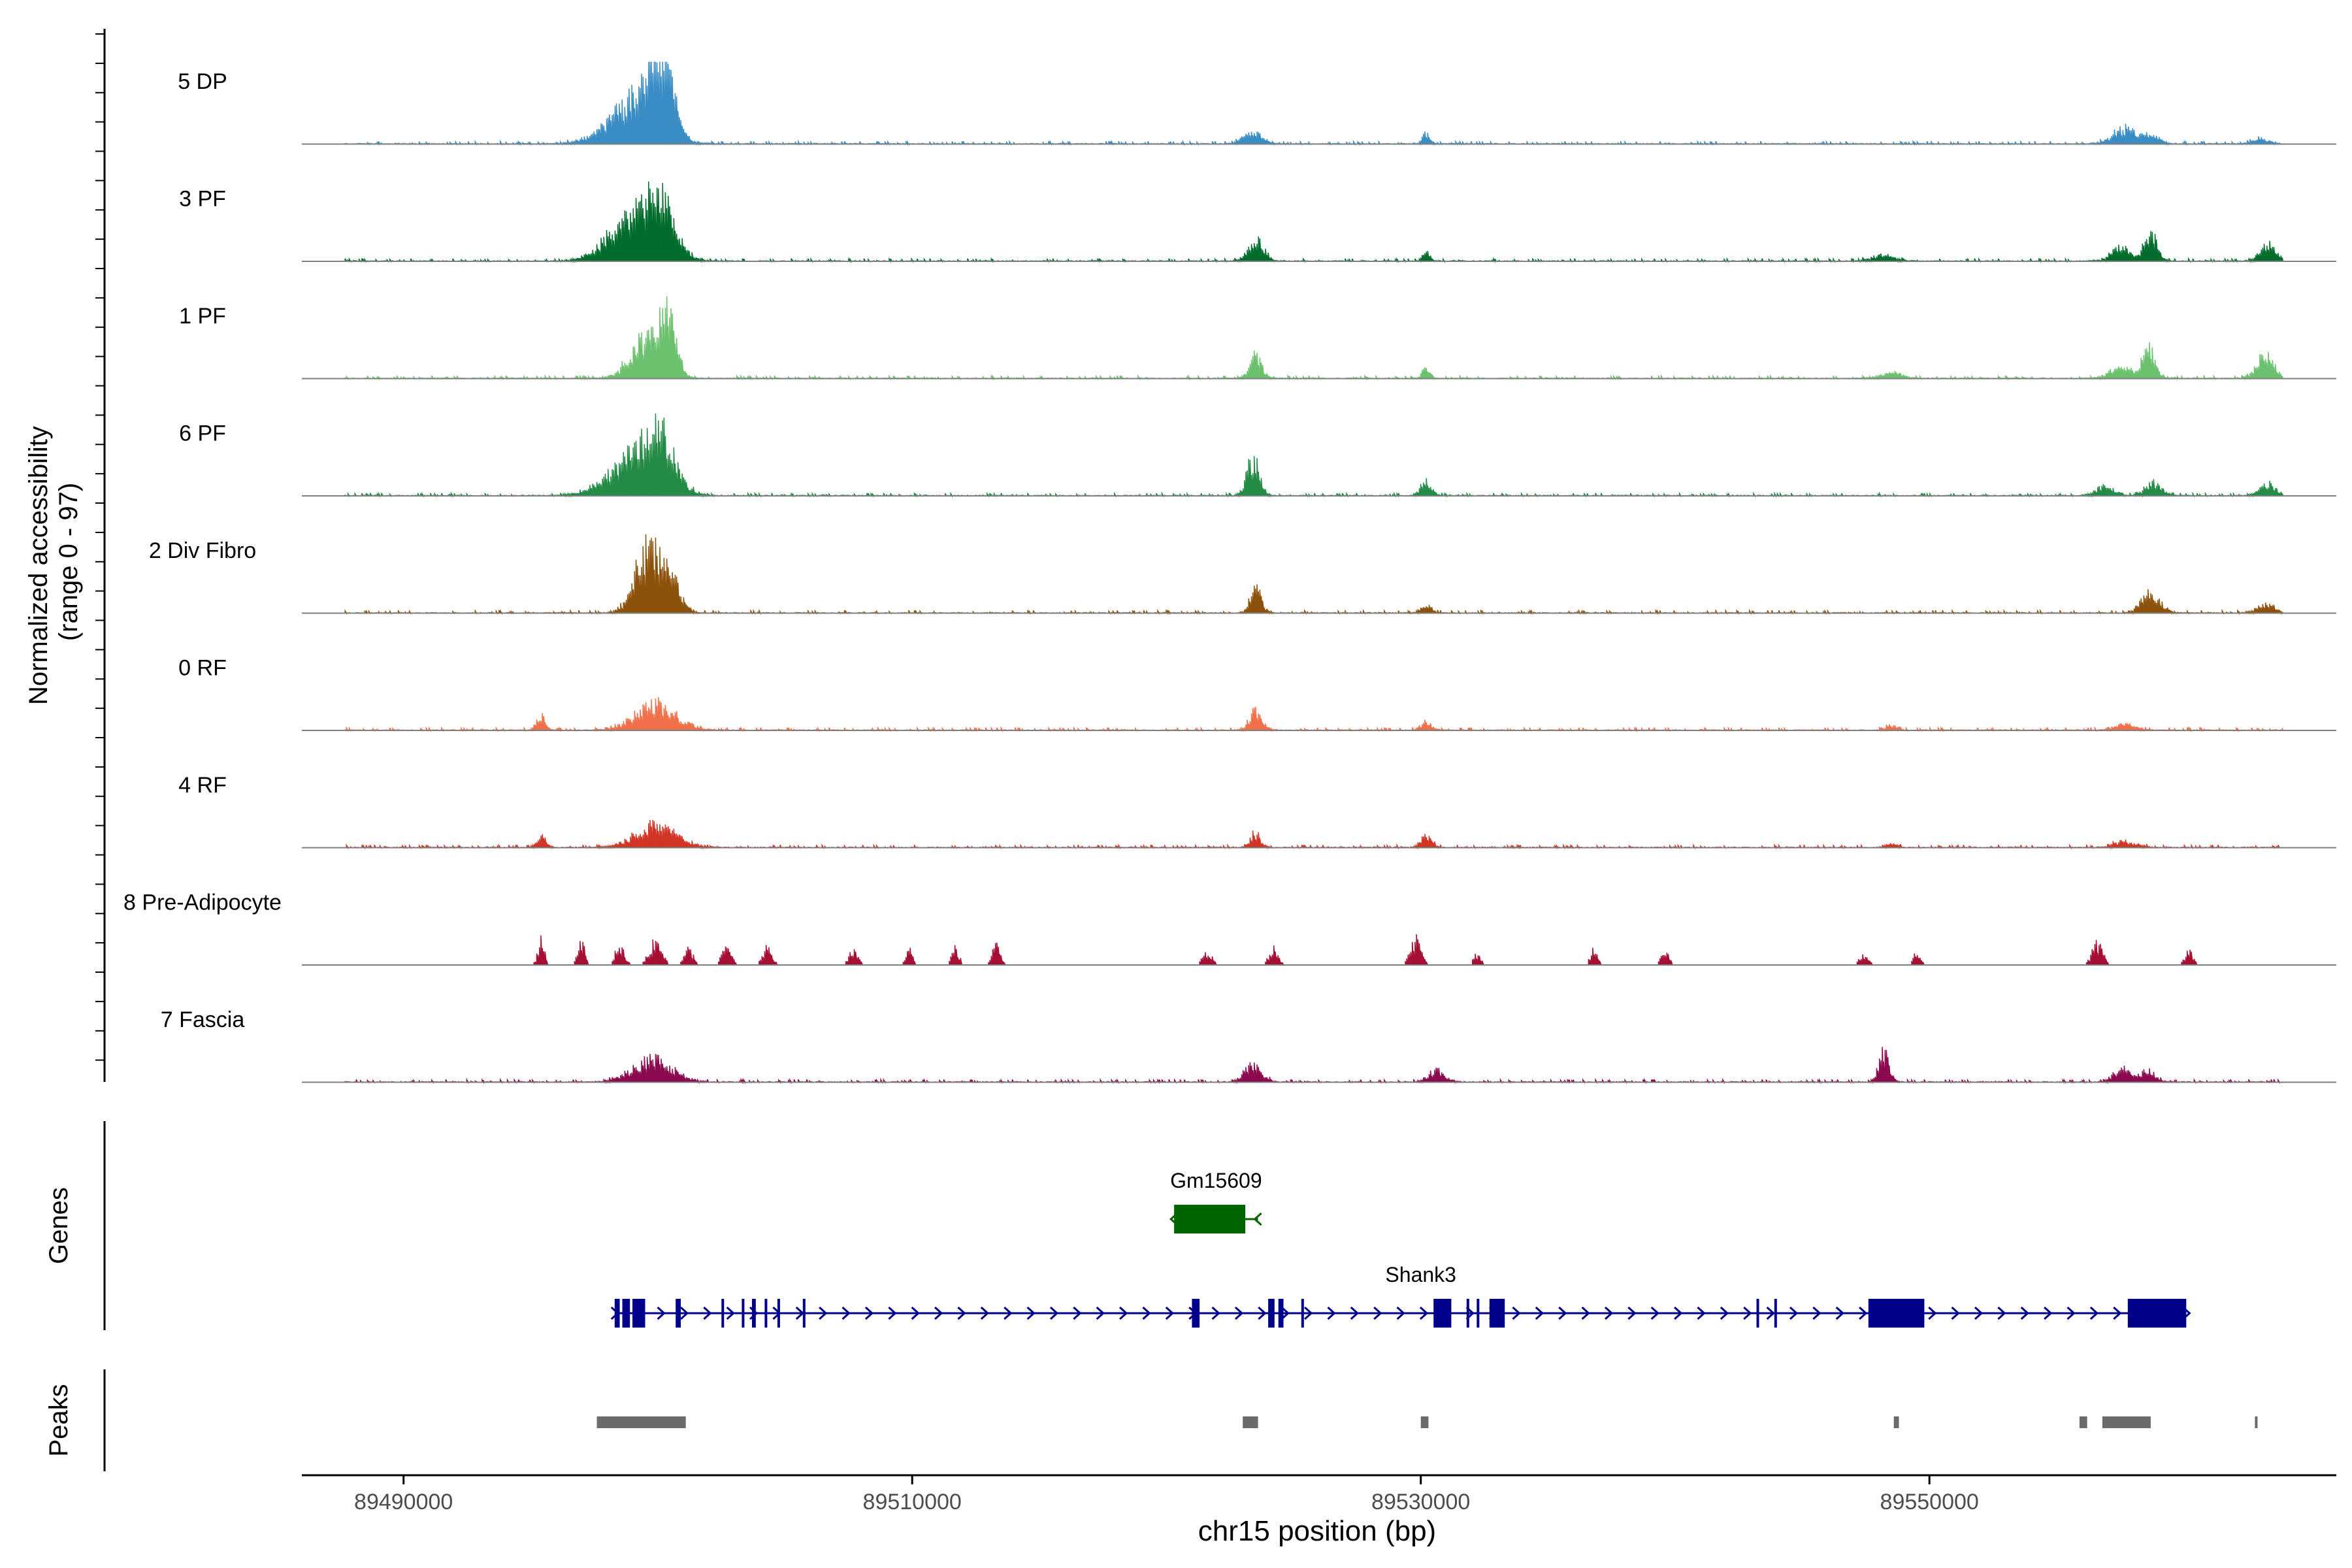 This screenshot has width=2352, height=1568. I want to click on x-tick-label: 89510000, so click(912, 1502).